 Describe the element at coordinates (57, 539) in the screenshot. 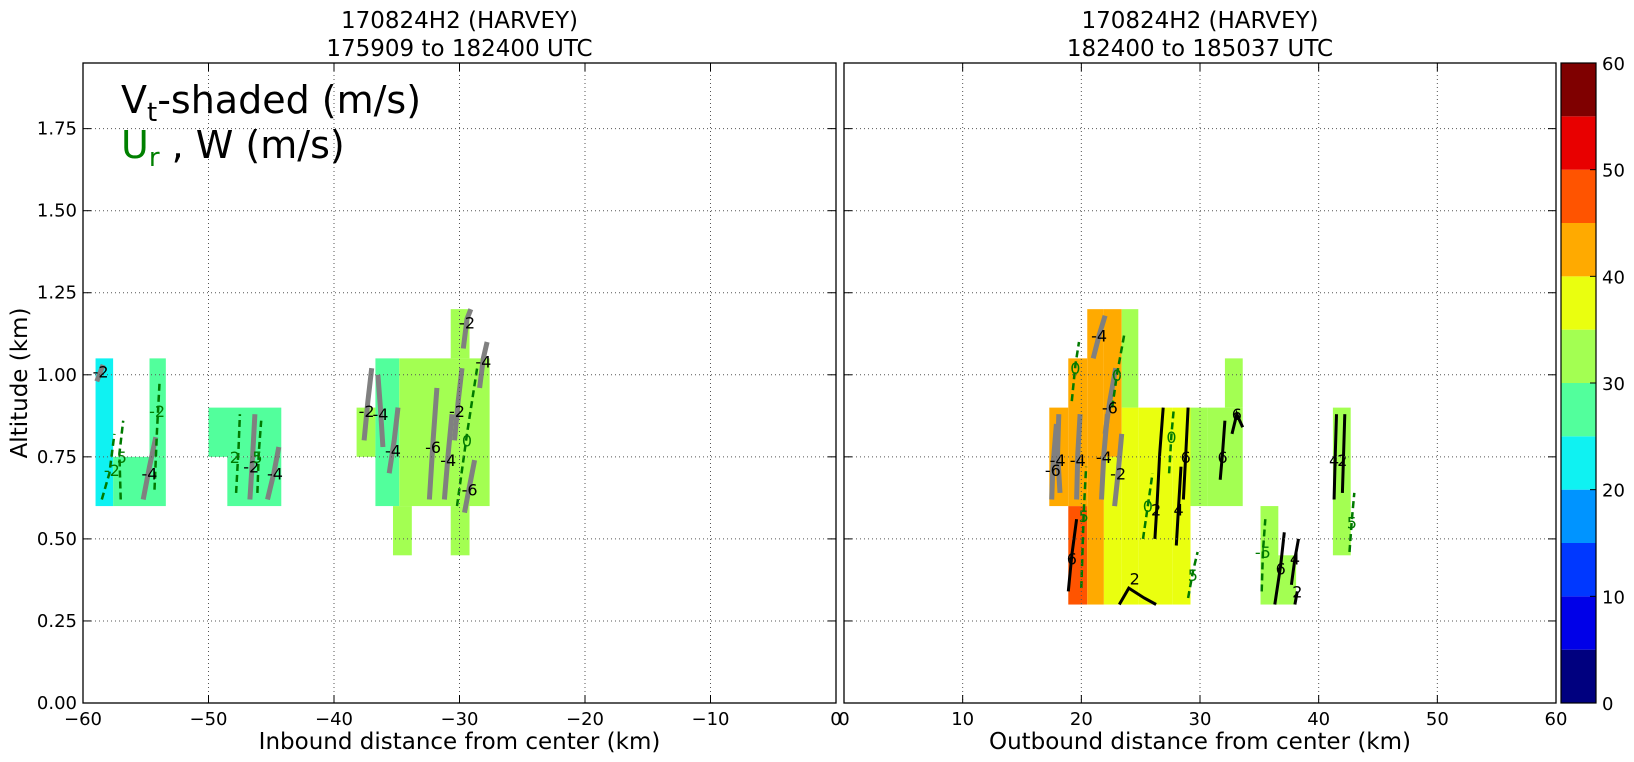

I see `y-tick-label: 0.50` at that location.